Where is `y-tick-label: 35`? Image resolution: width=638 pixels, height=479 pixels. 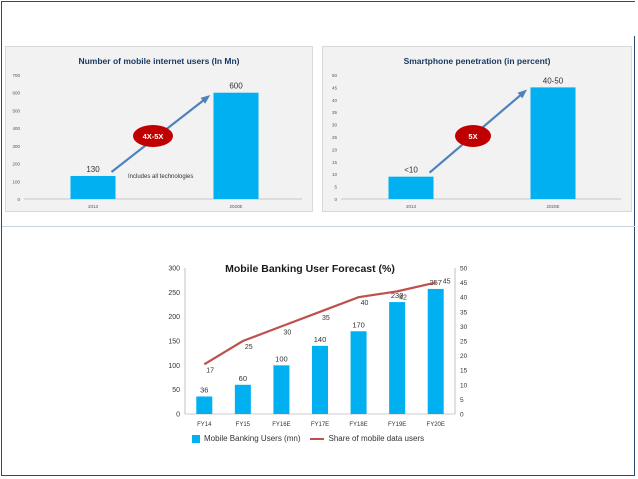 y-tick-label: 35 is located at coordinates (335, 112).